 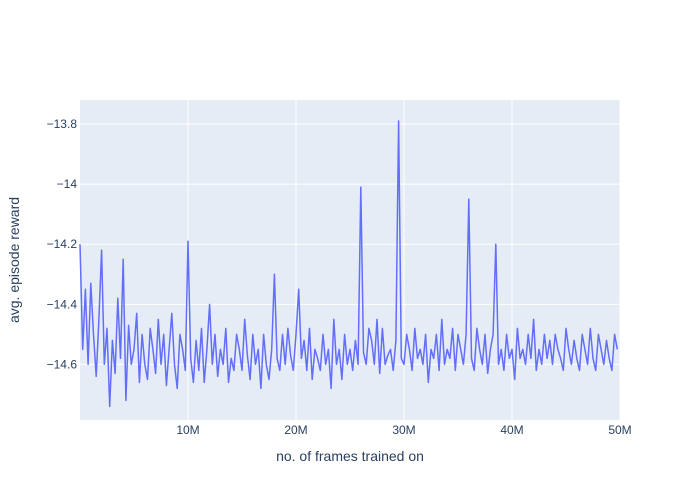 I want to click on y-tick-label: −14, so click(x=67, y=184).